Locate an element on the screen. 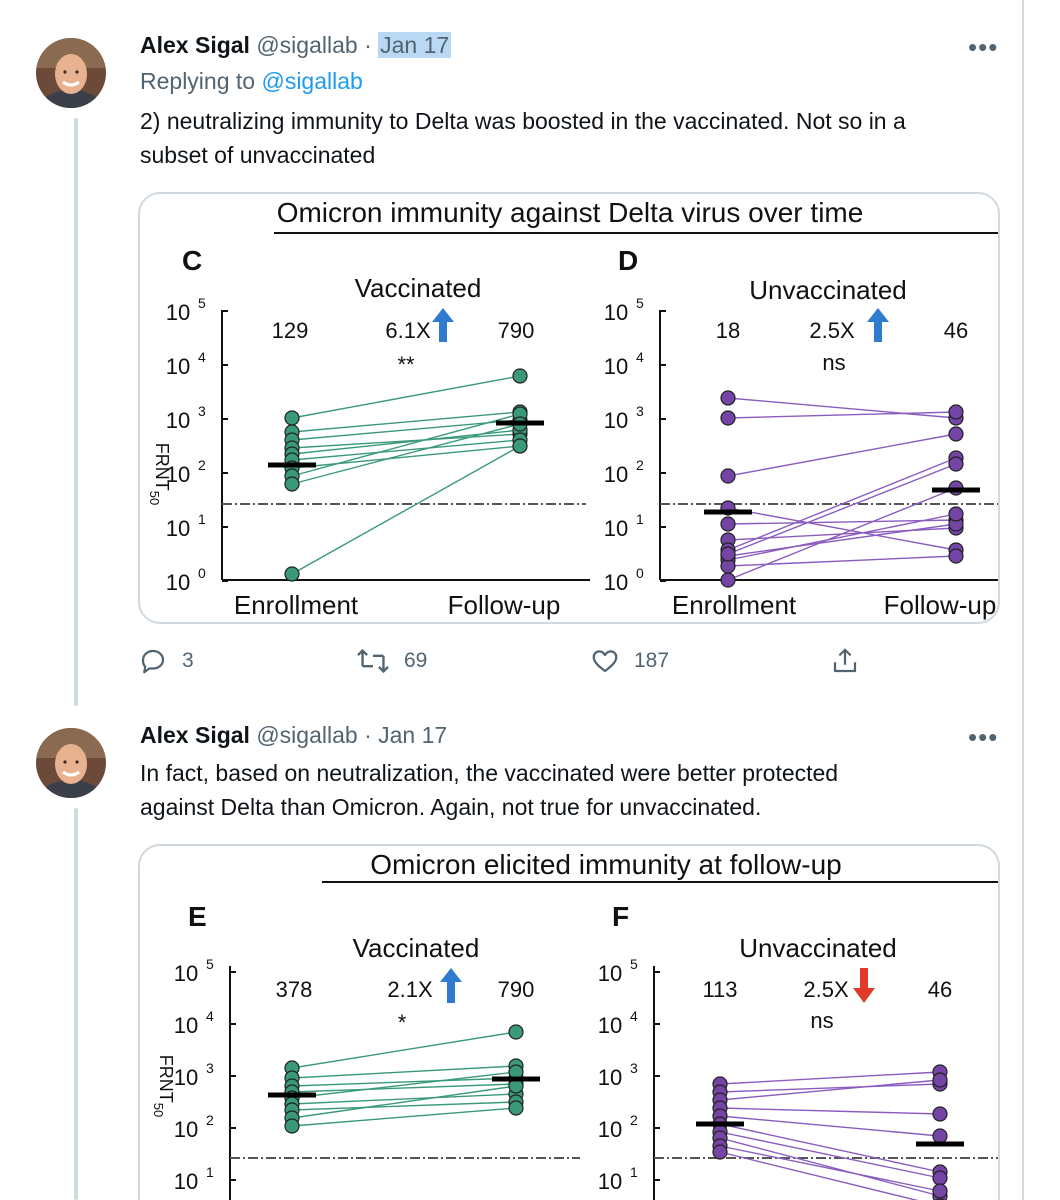 The height and width of the screenshot is (1200, 1060). reply-button: 3 is located at coordinates (166, 661).